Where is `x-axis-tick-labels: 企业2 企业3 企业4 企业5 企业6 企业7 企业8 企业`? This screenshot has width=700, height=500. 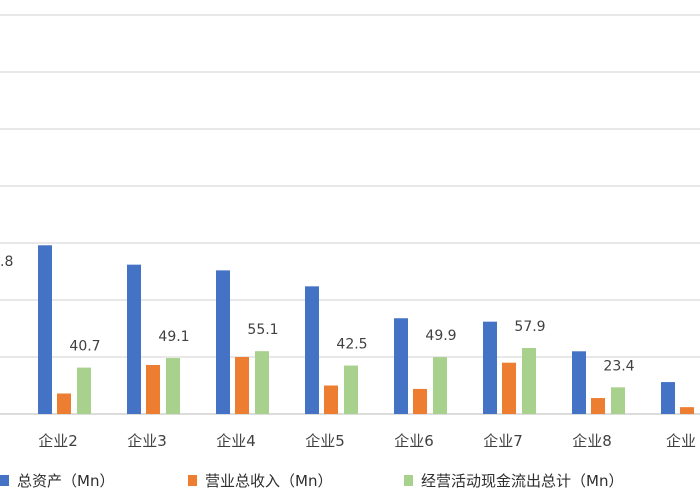
x-axis-tick-labels: 企业2 企业3 企业4 企业5 企业6 企业7 企业8 企业 is located at coordinates (367, 441).